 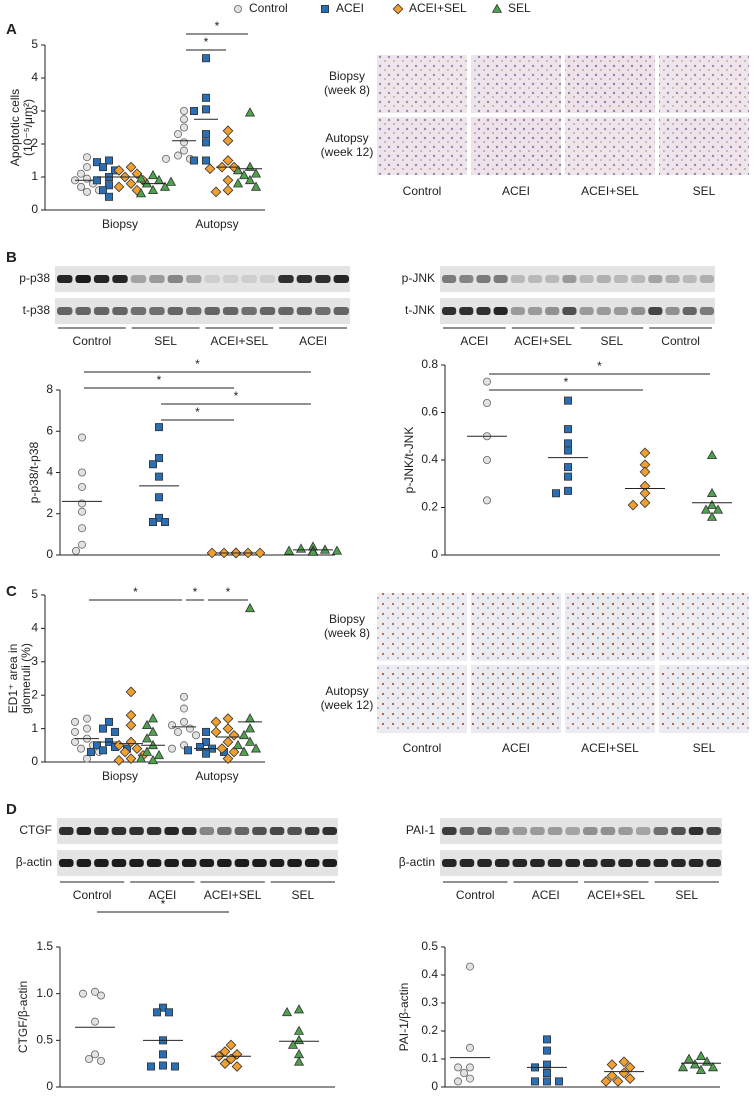 What do you see at coordinates (347, 633) in the screenshot?
I see `micrograph-row-label: (week 8)` at bounding box center [347, 633].